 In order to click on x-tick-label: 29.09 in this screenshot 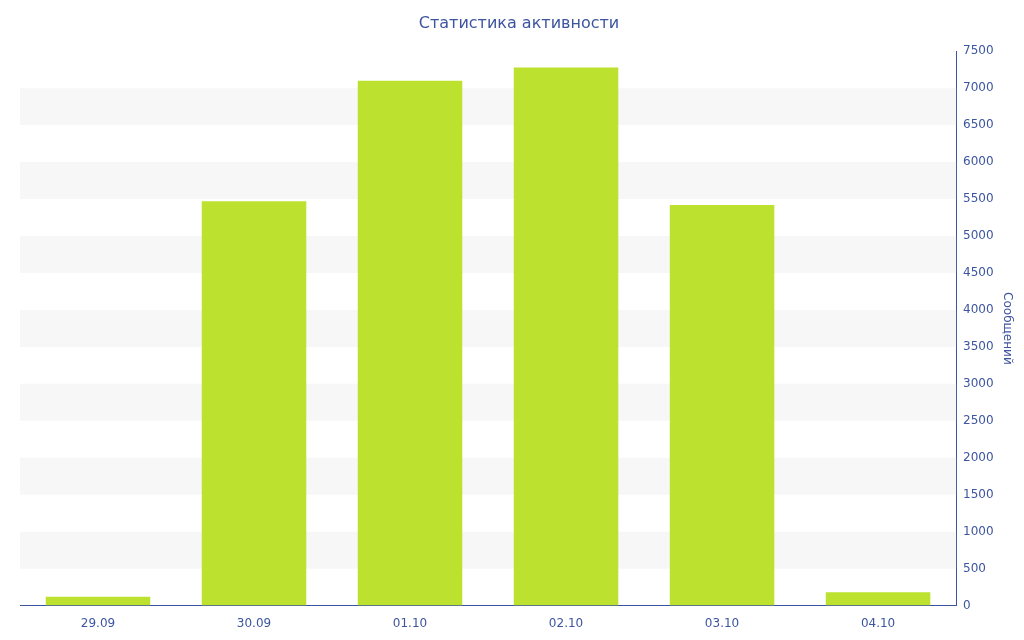, I will do `click(98, 622)`.